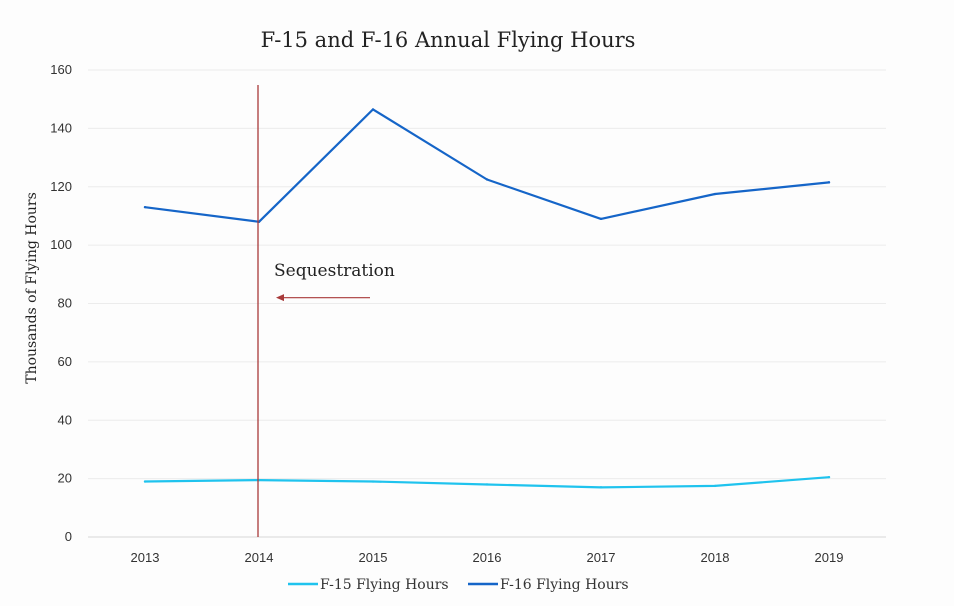 Image resolution: width=954 pixels, height=606 pixels. Describe the element at coordinates (564, 585) in the screenshot. I see `legend-label-2: F-16 Flying Hours` at that location.